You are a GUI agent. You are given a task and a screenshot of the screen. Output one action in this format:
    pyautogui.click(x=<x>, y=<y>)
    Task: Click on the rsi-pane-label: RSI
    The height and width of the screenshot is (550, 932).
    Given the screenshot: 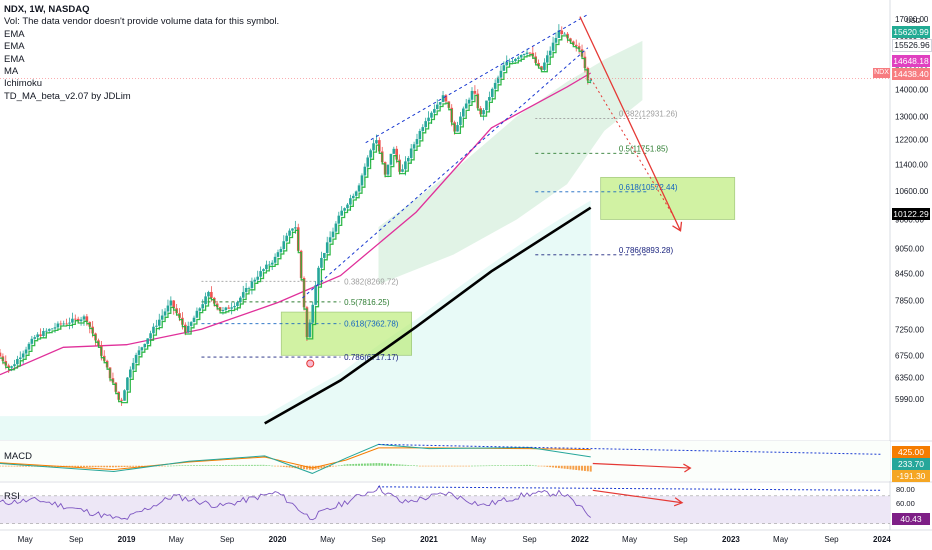 What is the action you would take?
    pyautogui.click(x=12, y=496)
    